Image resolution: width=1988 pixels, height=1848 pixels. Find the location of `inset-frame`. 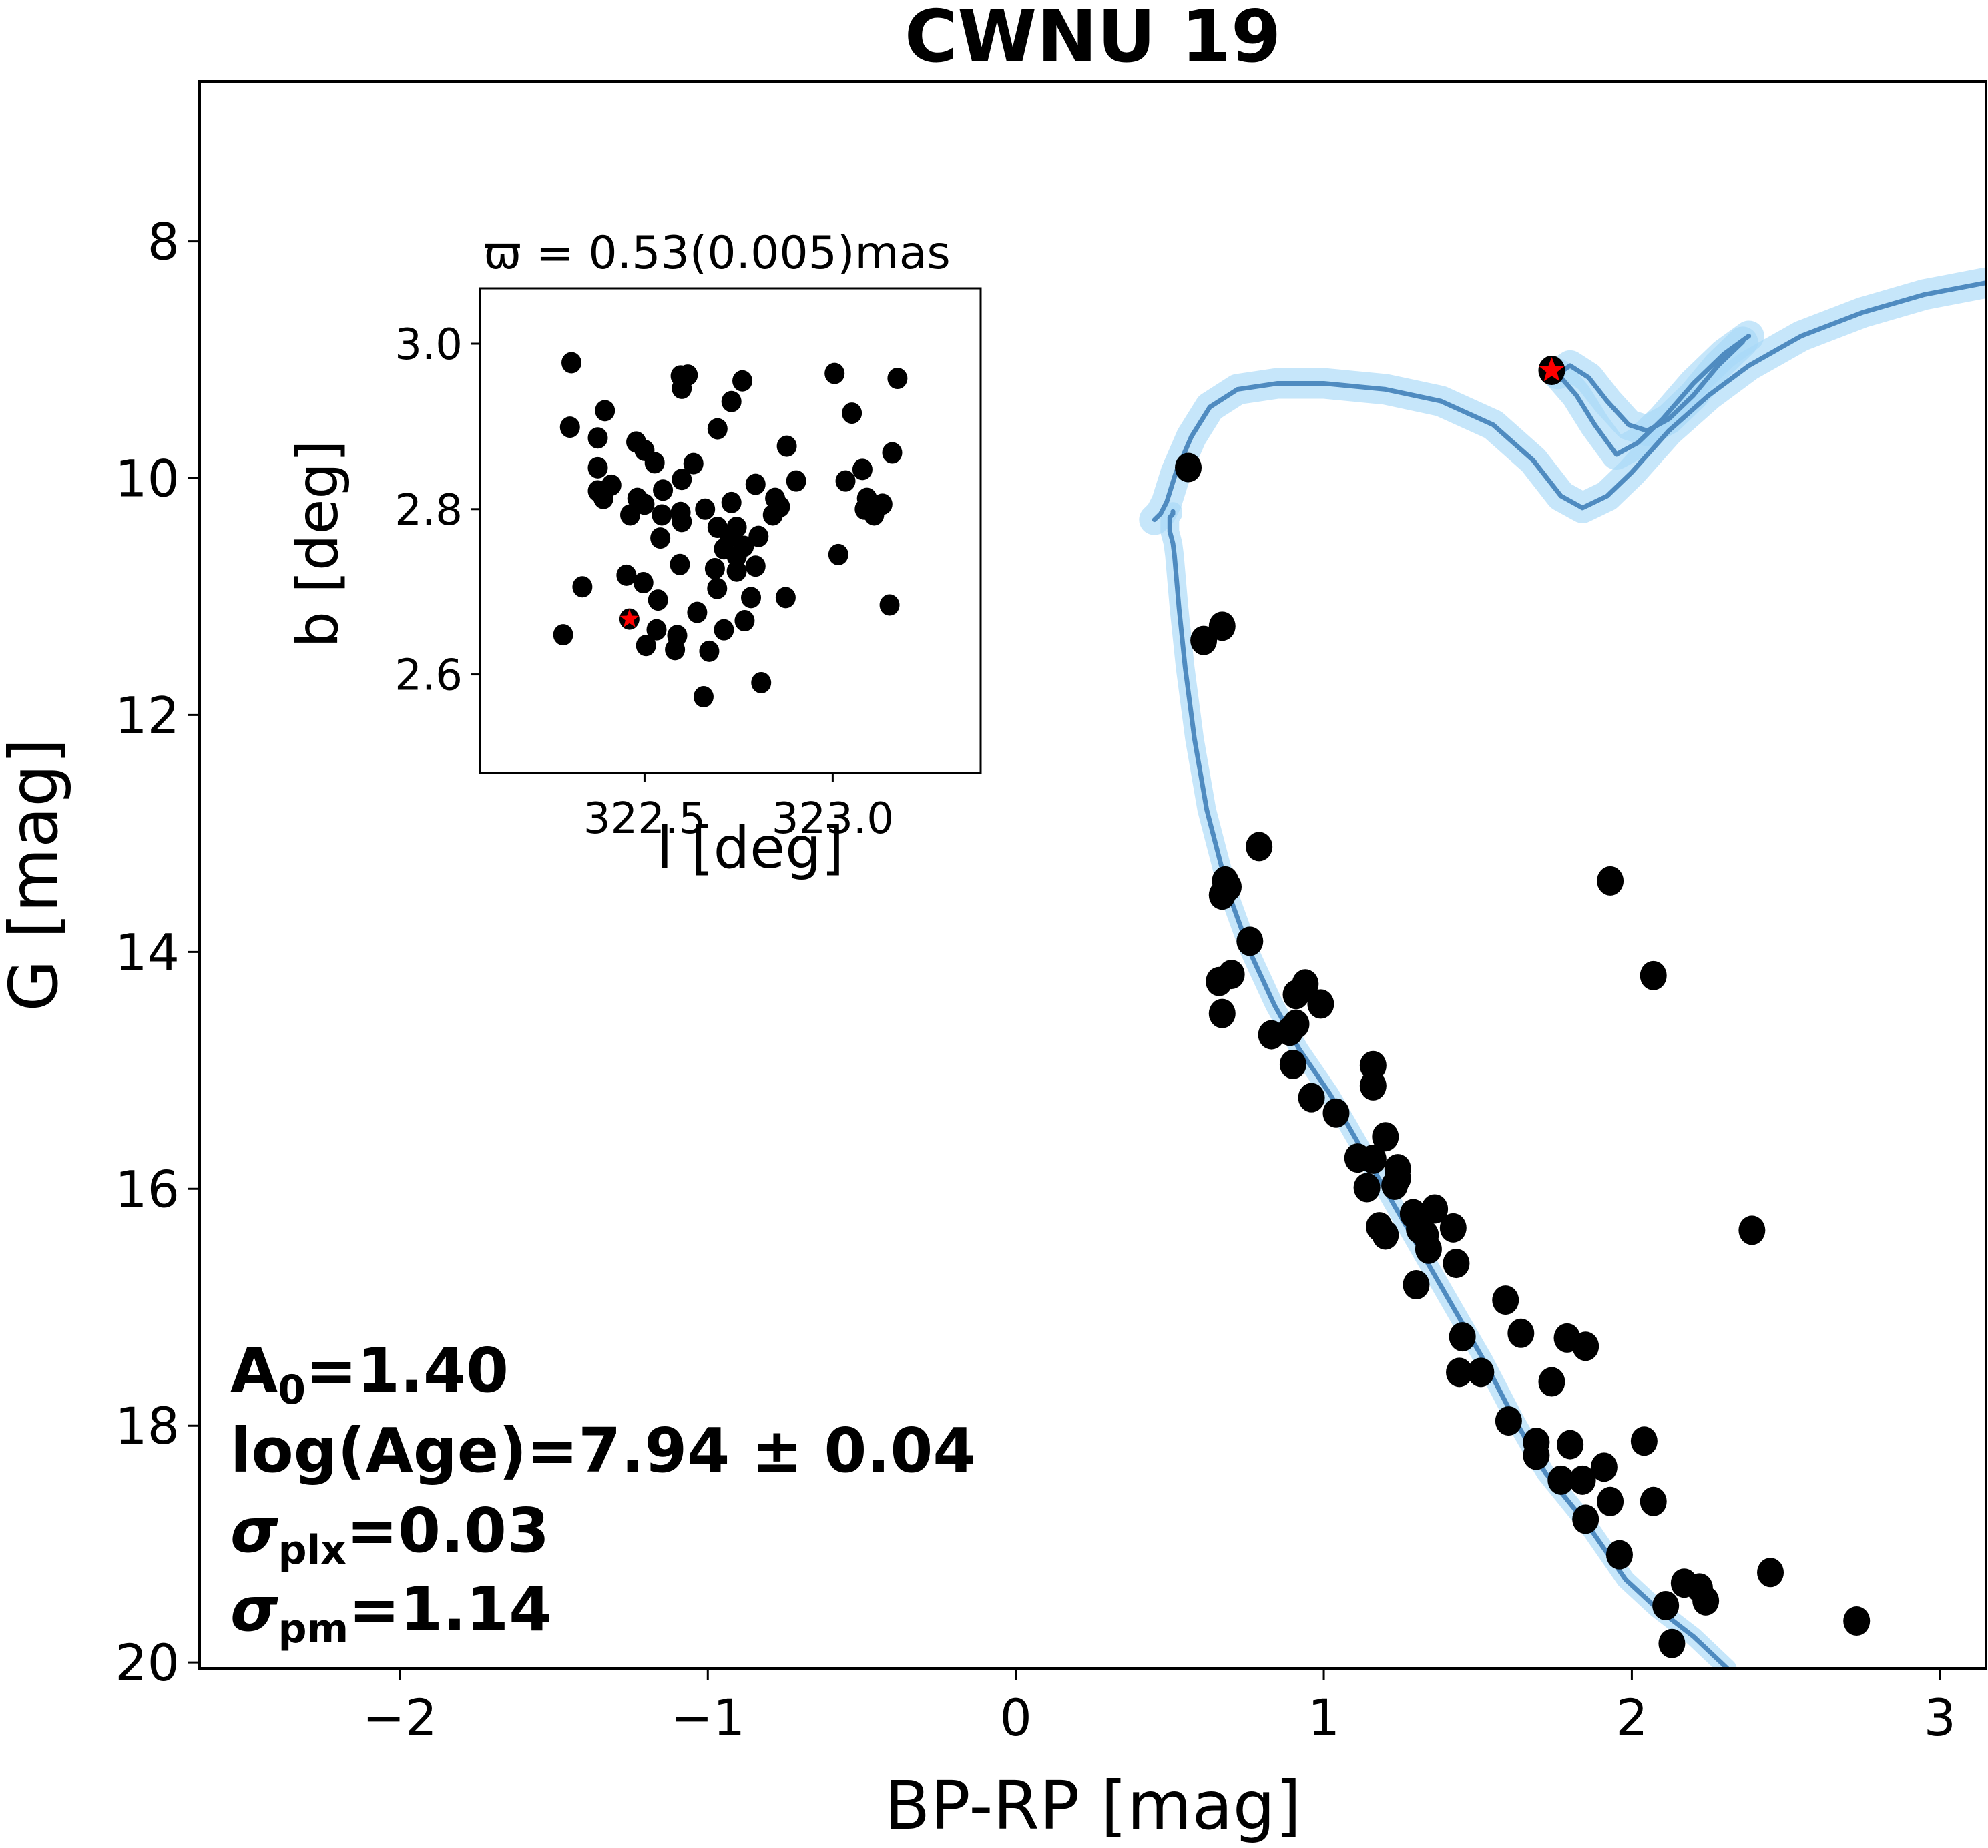

inset-frame is located at coordinates (730, 530).